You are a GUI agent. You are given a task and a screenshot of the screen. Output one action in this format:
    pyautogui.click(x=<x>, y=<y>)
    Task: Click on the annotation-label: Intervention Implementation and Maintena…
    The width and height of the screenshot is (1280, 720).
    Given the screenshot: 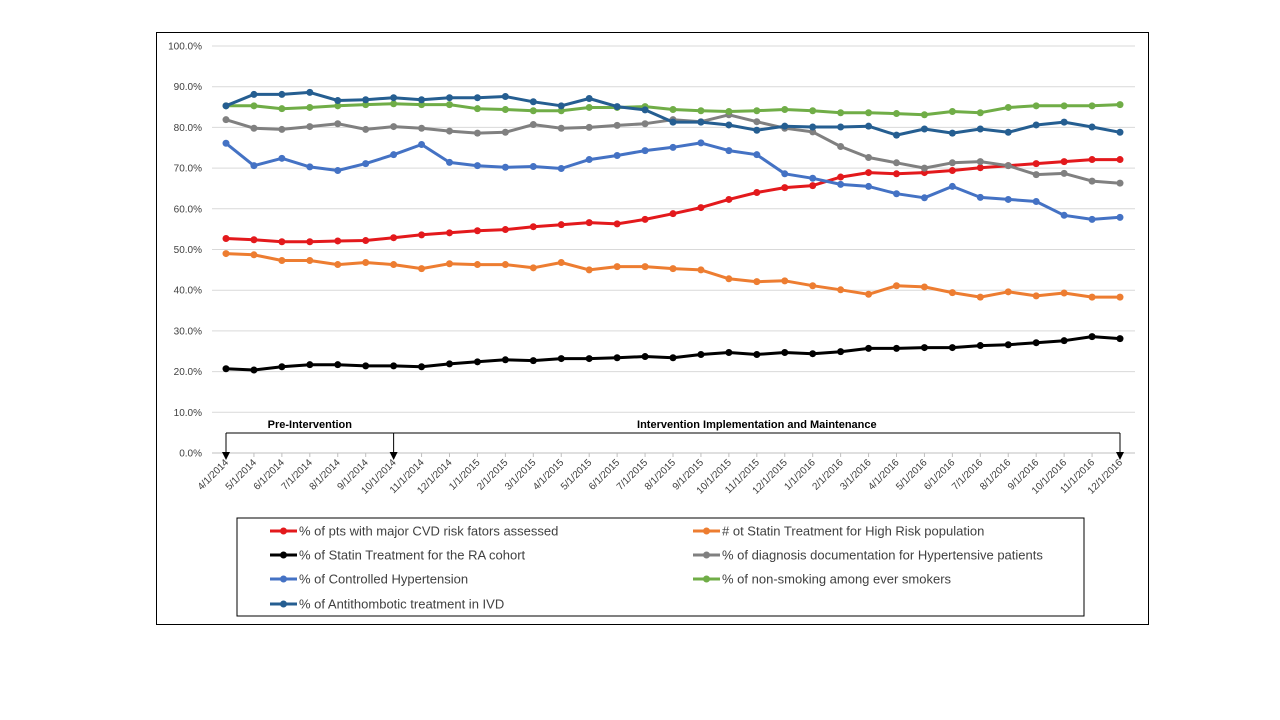 What is the action you would take?
    pyautogui.click(x=757, y=425)
    